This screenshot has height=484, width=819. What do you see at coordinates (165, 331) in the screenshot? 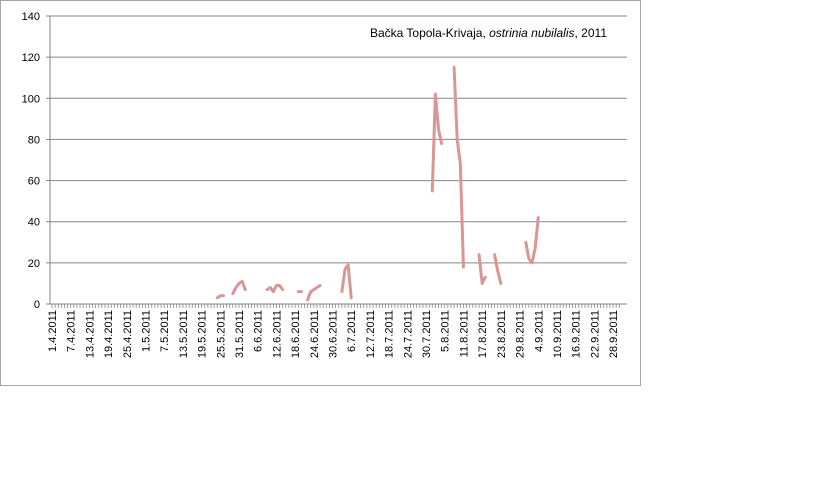
I see `x-tick-label: 7.5.2011` at bounding box center [165, 331].